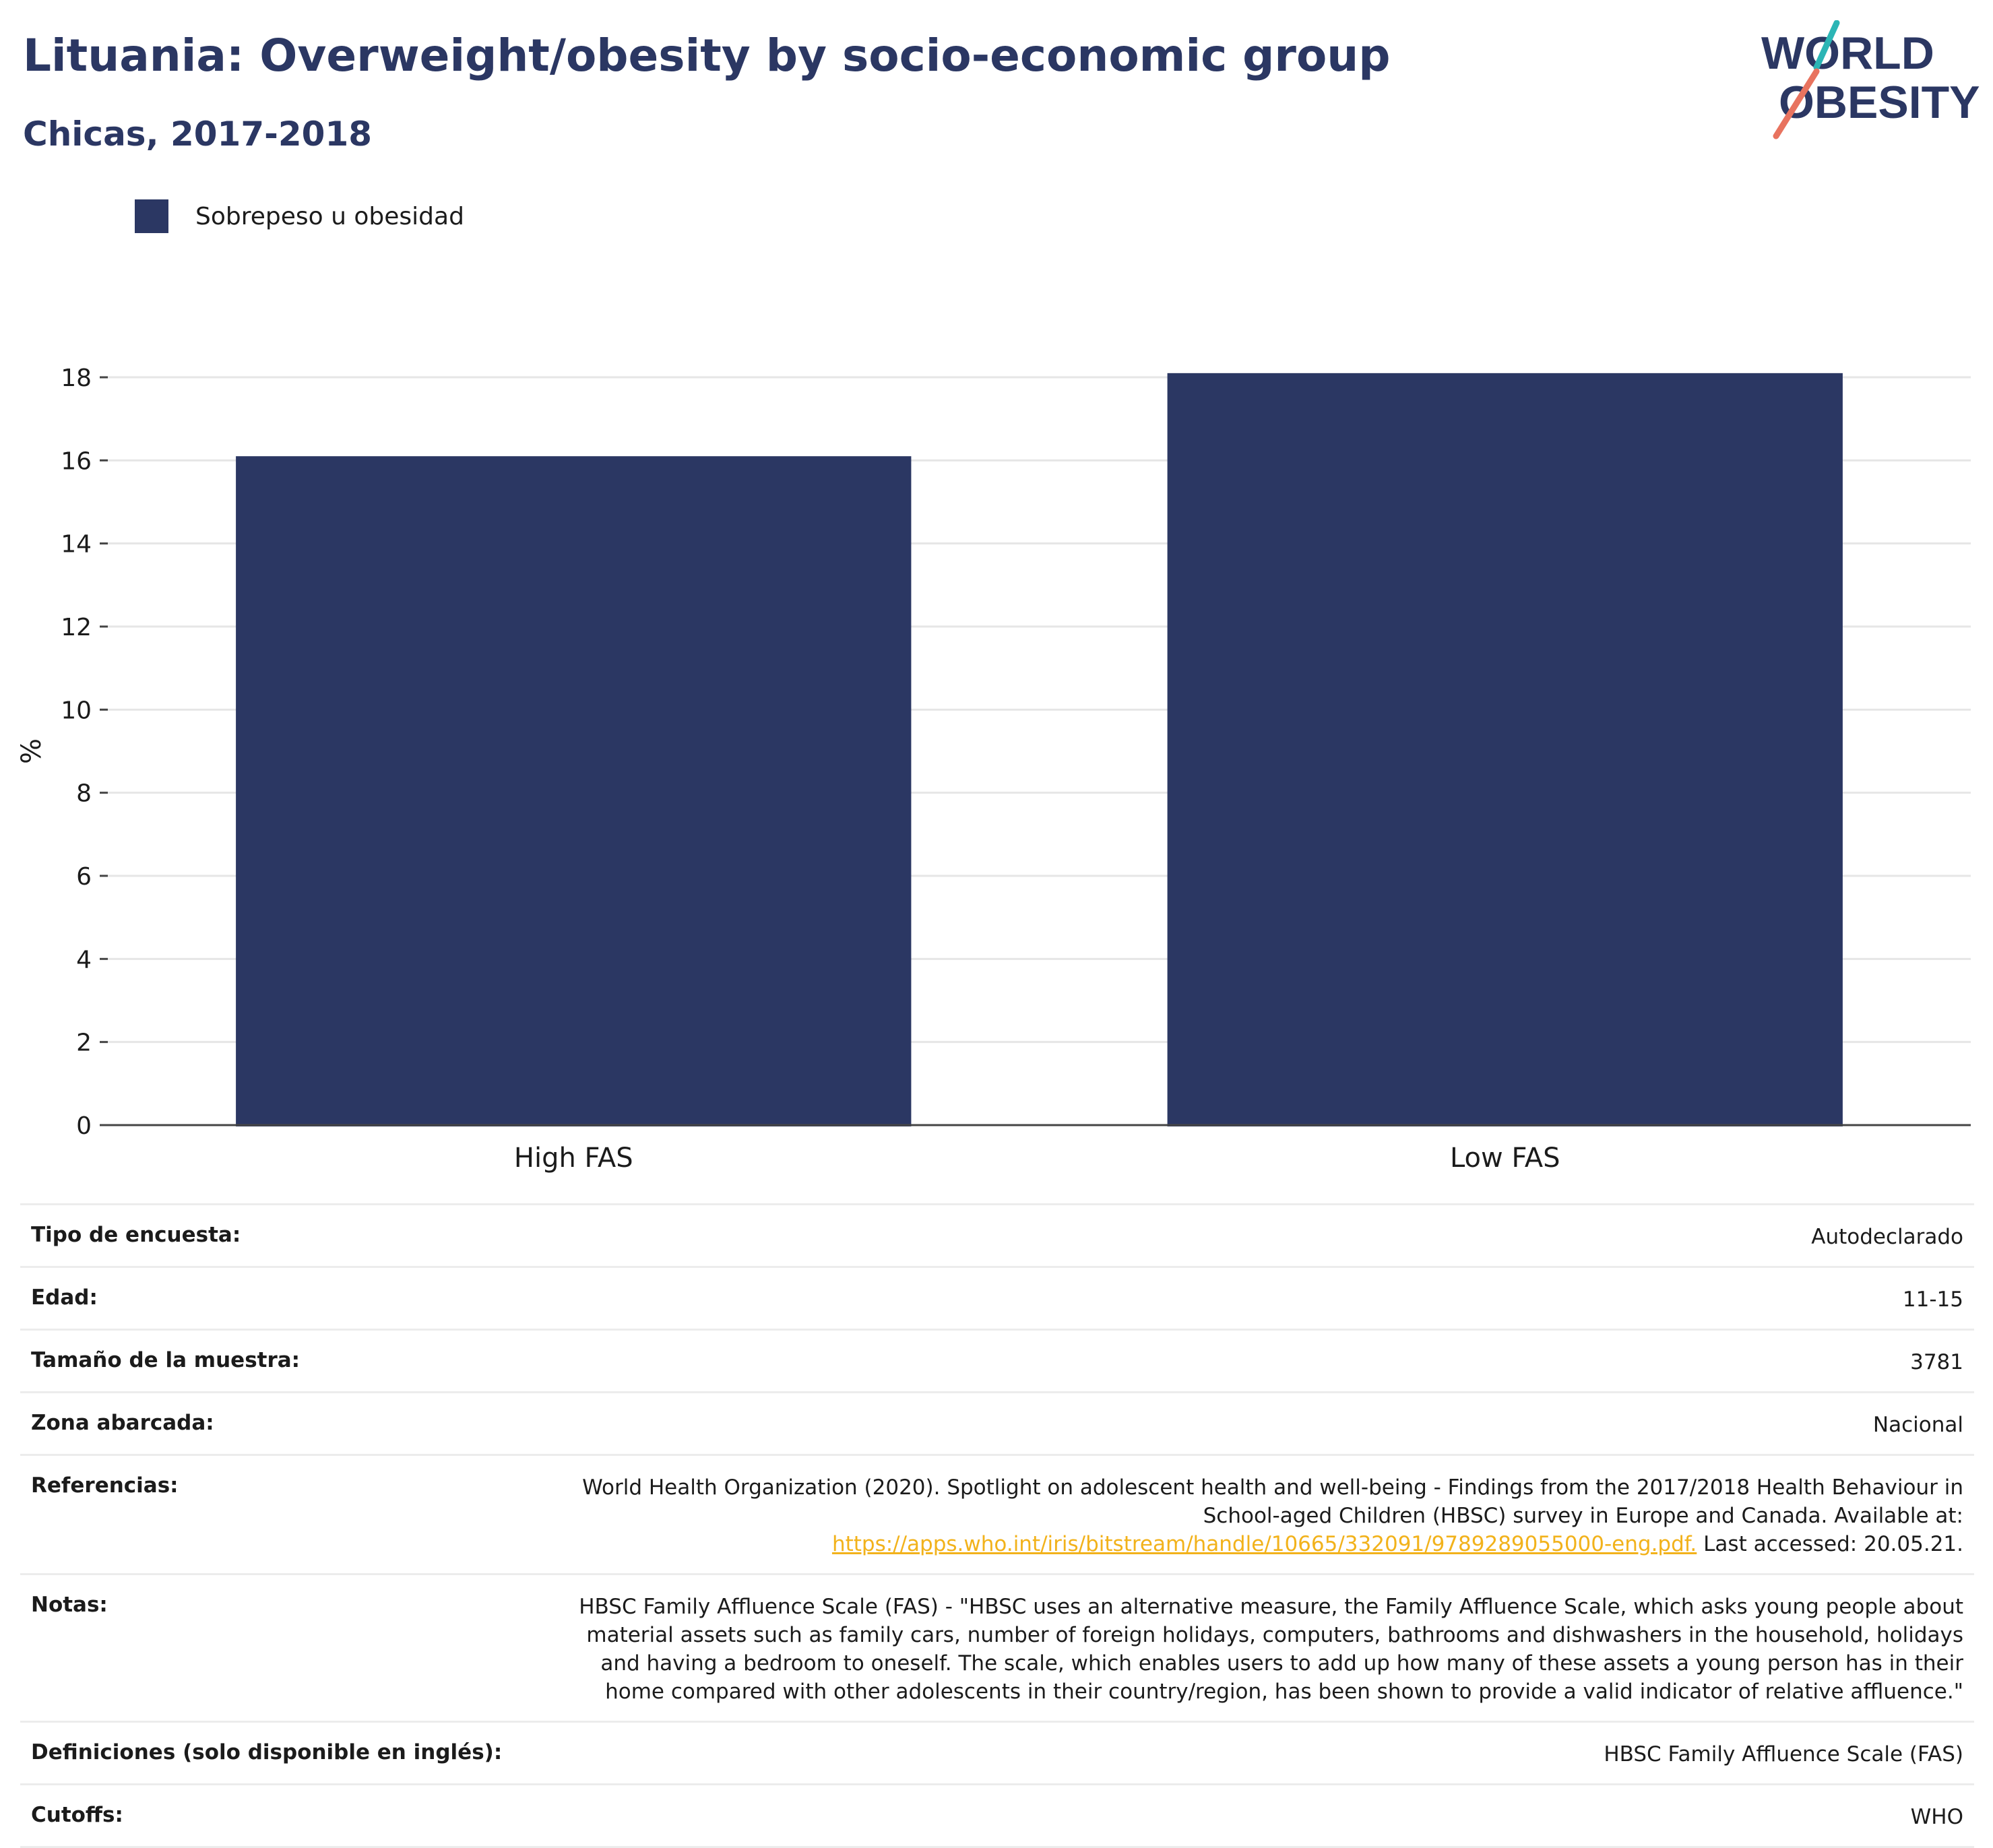 The image size is (1993, 1848). Describe the element at coordinates (997, 1297) in the screenshot. I see `meta-row-age: Edad: 11-15` at that location.